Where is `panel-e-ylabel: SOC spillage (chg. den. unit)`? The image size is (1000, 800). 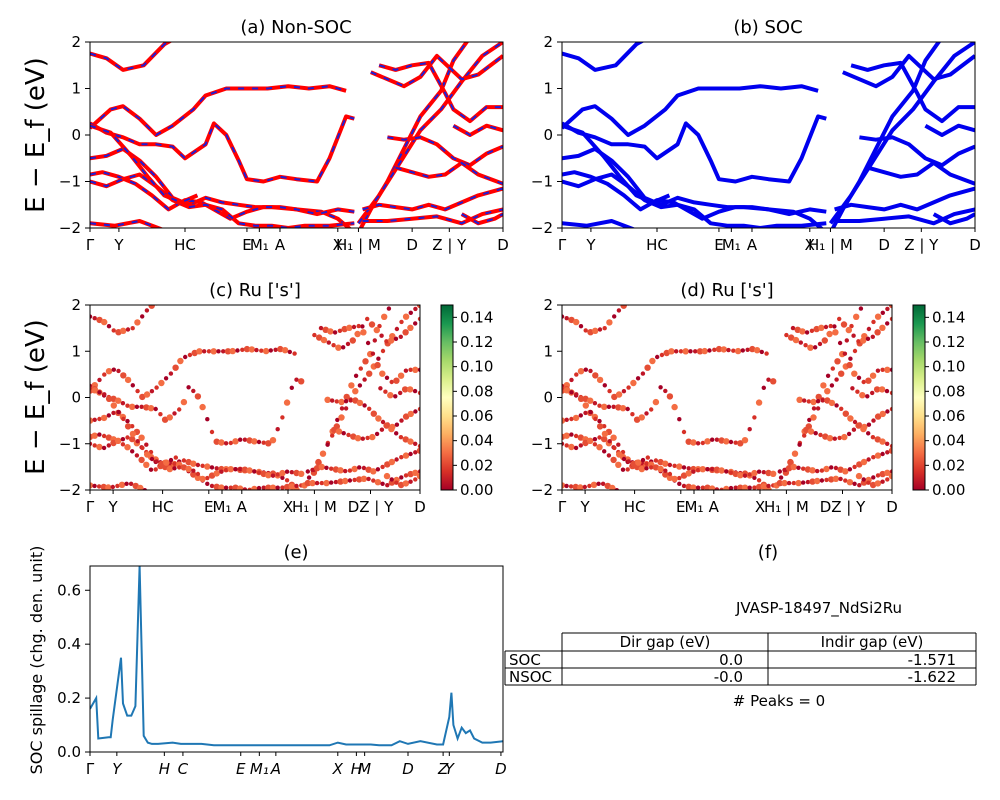
panel-e-ylabel: SOC spillage (chg. den. unit) is located at coordinates (36, 660).